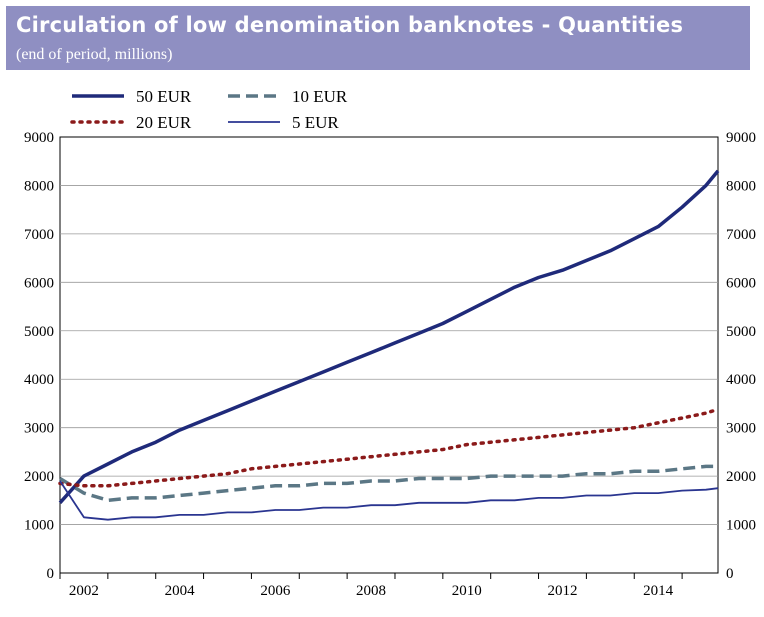 The image size is (764, 617). What do you see at coordinates (371, 591) in the screenshot?
I see `x-tick-label: 2008` at bounding box center [371, 591].